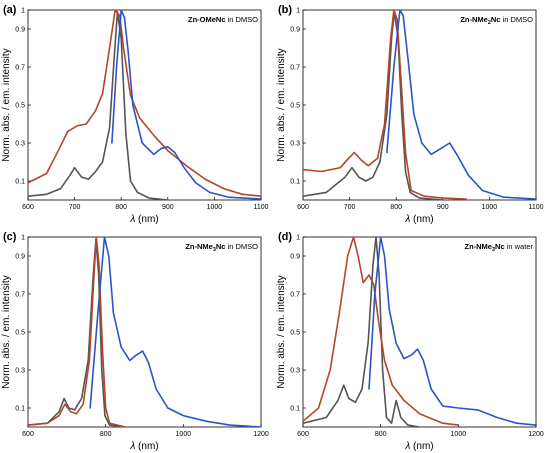  What do you see at coordinates (285, 10) in the screenshot?
I see `panel-label: (b)` at bounding box center [285, 10].